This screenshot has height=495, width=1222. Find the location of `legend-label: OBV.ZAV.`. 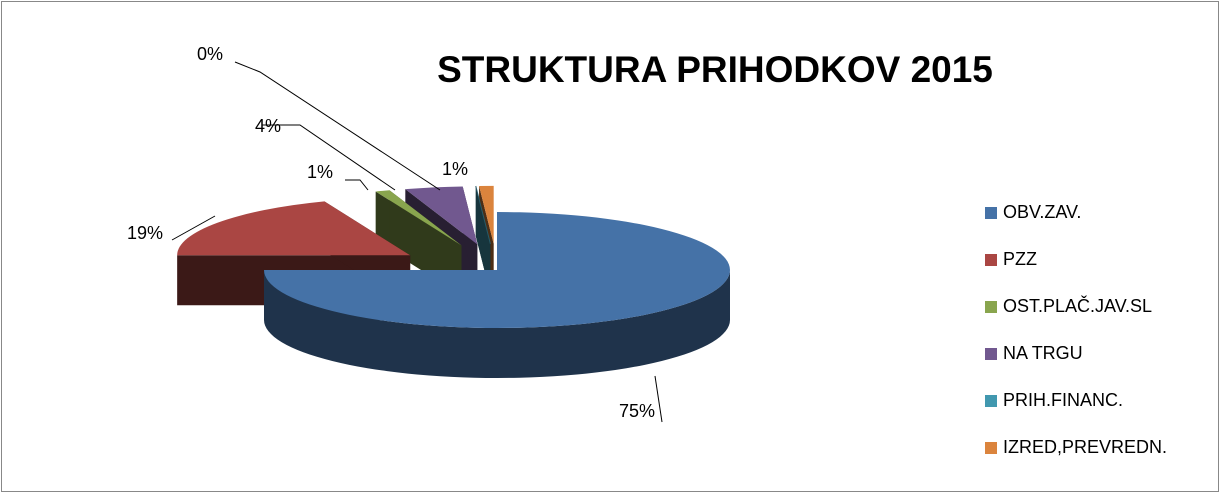

legend-label: OBV.ZAV. is located at coordinates (1042, 212).